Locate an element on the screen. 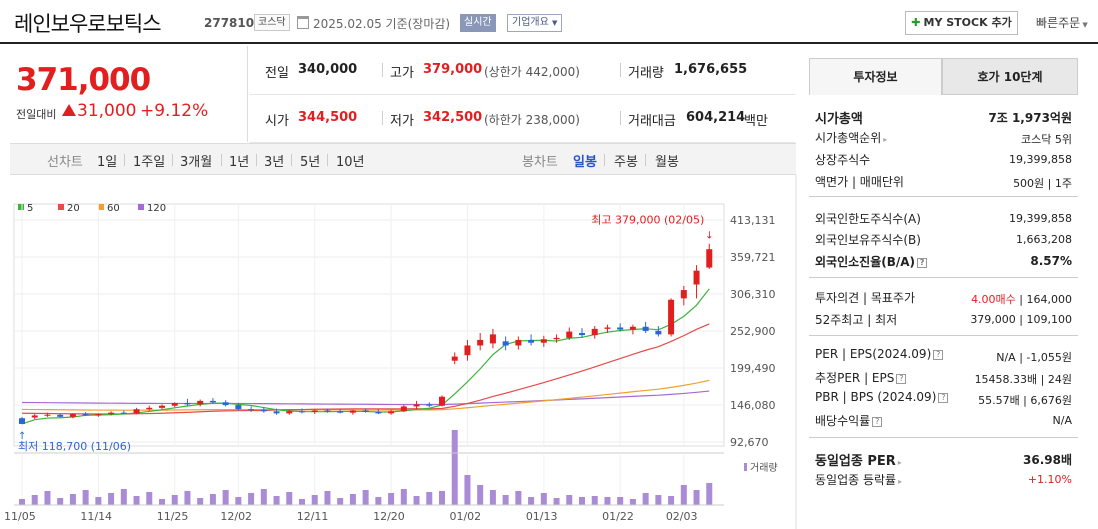  per-eps-value: N/A | -1,055원 is located at coordinates (1034, 357).